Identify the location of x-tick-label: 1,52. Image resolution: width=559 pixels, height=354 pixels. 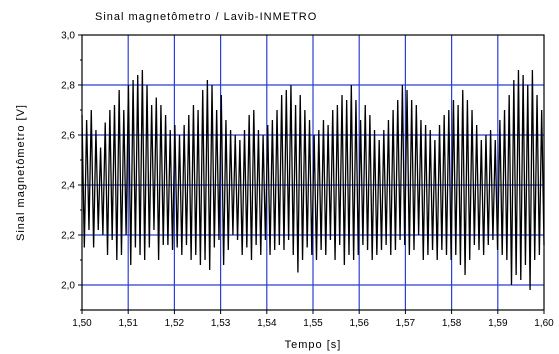
(175, 323).